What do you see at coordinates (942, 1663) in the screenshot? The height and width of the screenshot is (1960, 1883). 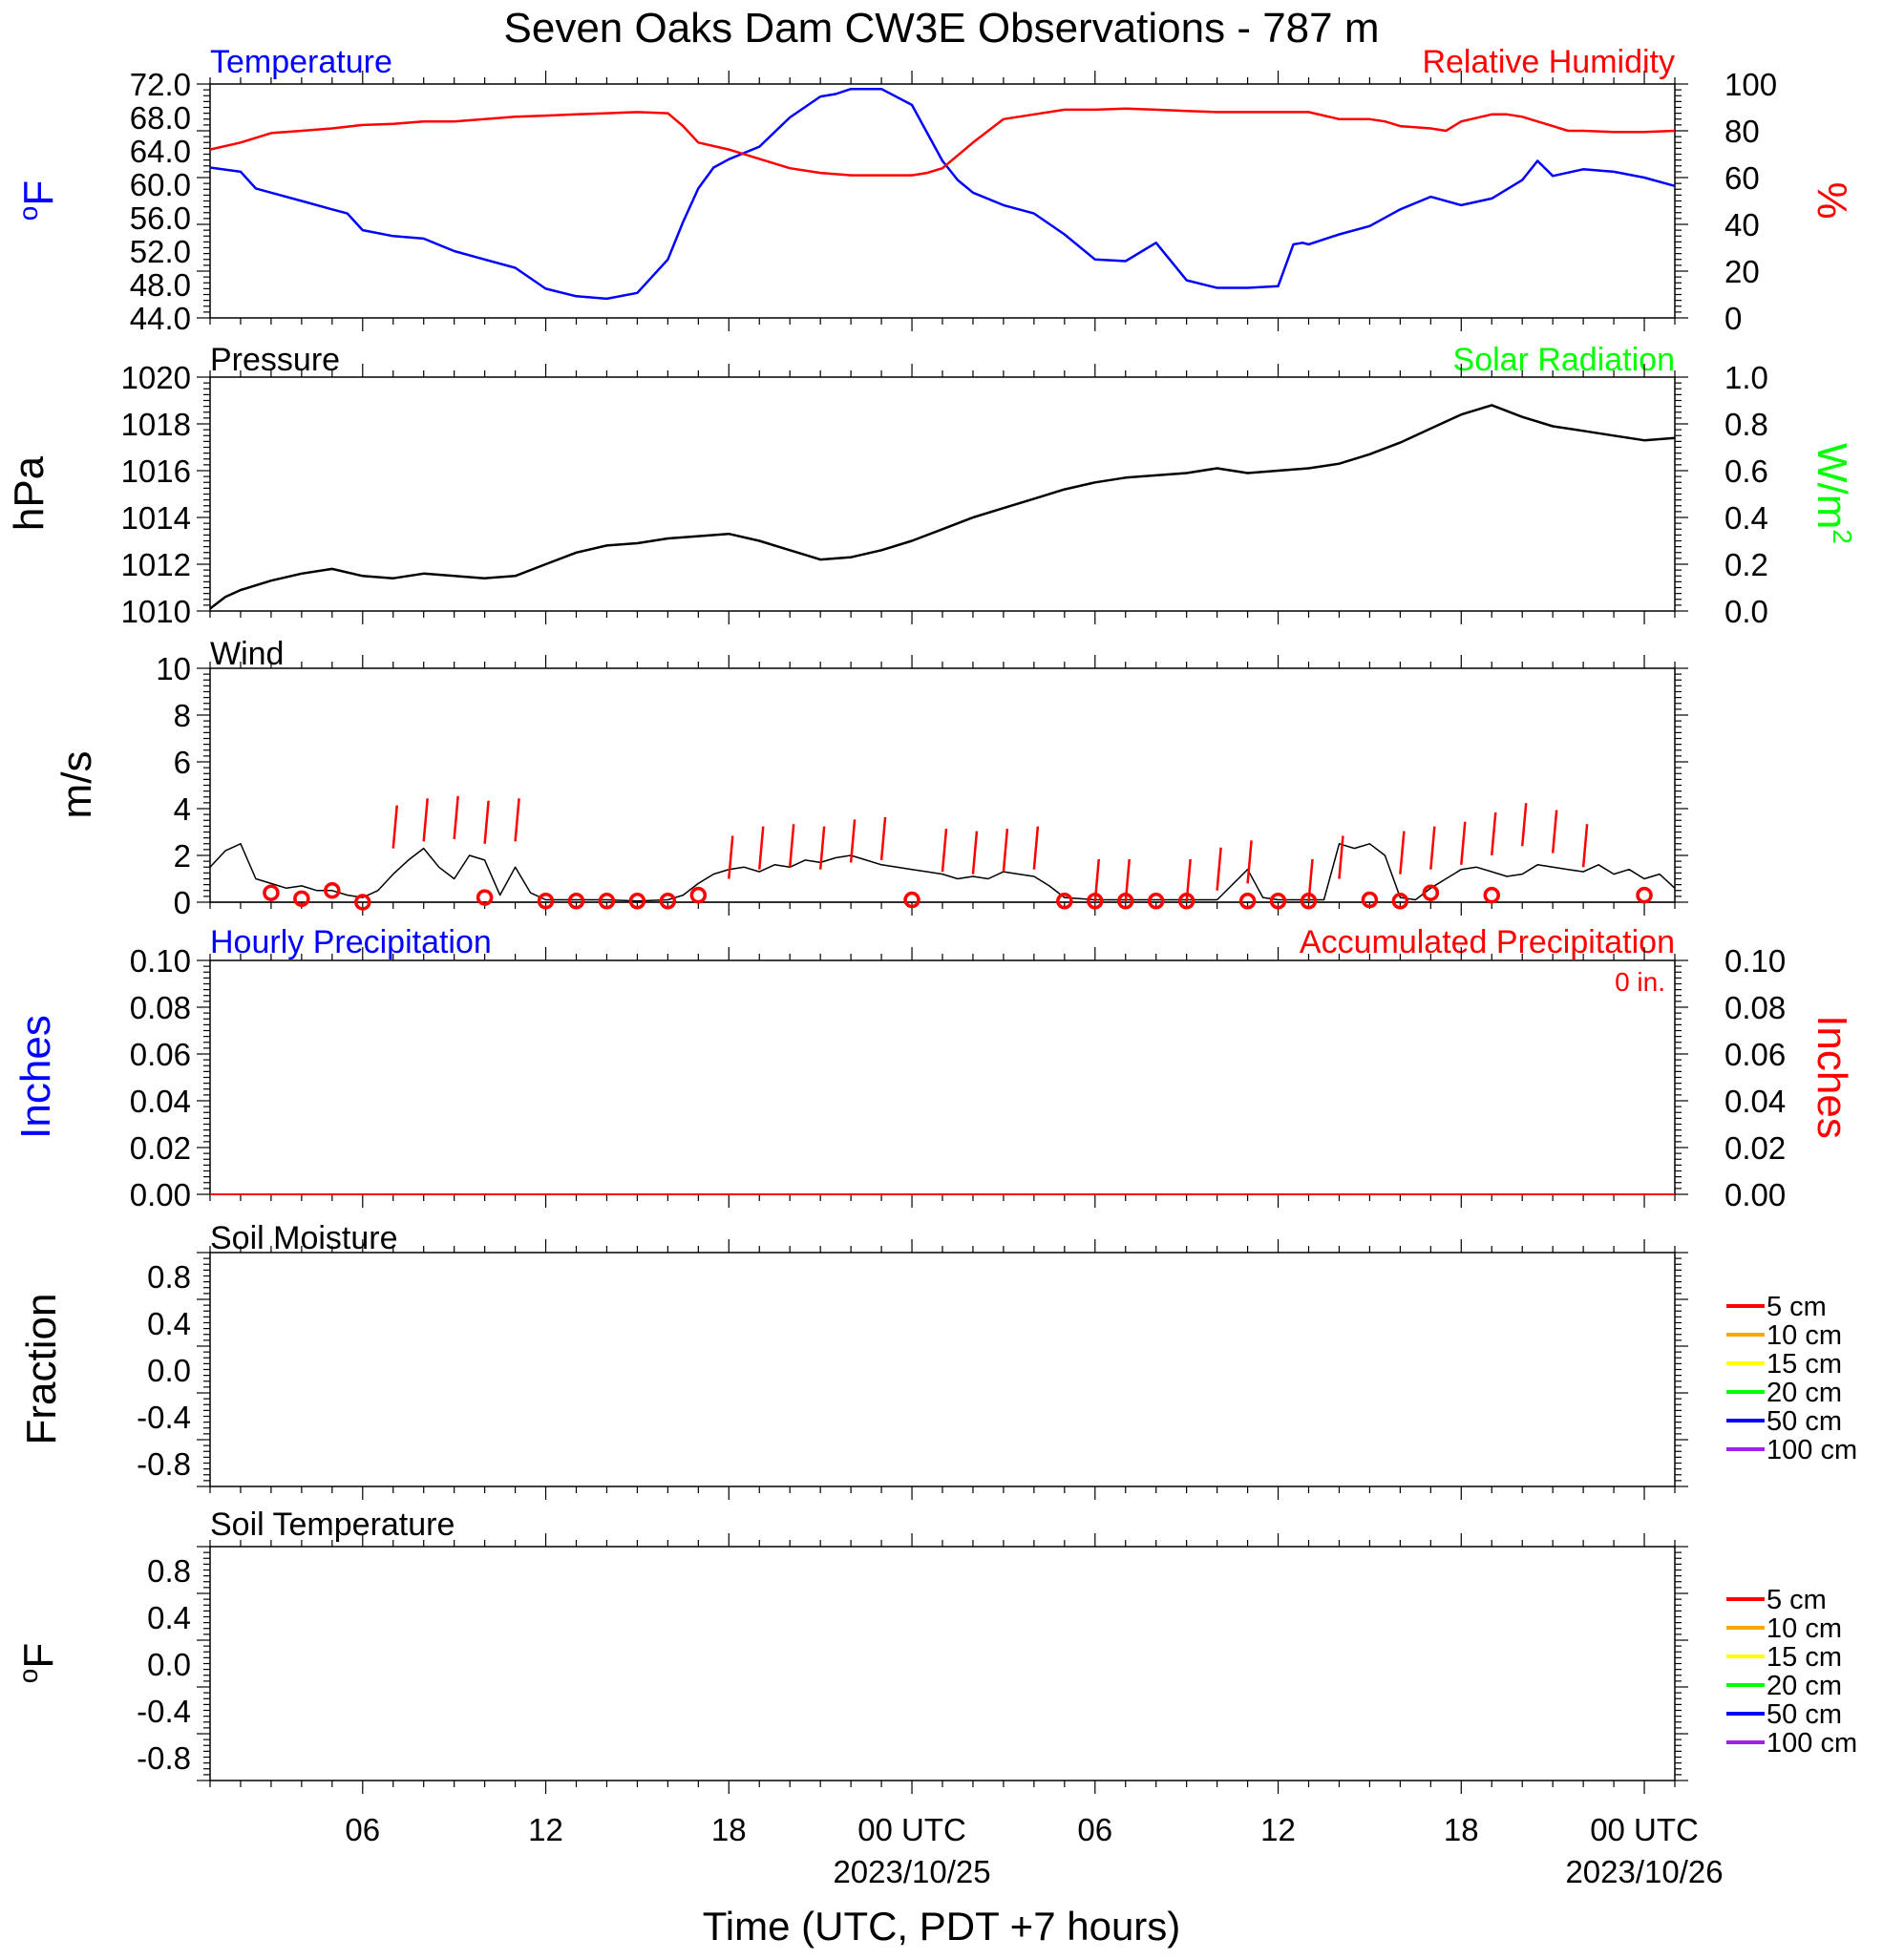 I see `soil-temperature-plot-frame` at bounding box center [942, 1663].